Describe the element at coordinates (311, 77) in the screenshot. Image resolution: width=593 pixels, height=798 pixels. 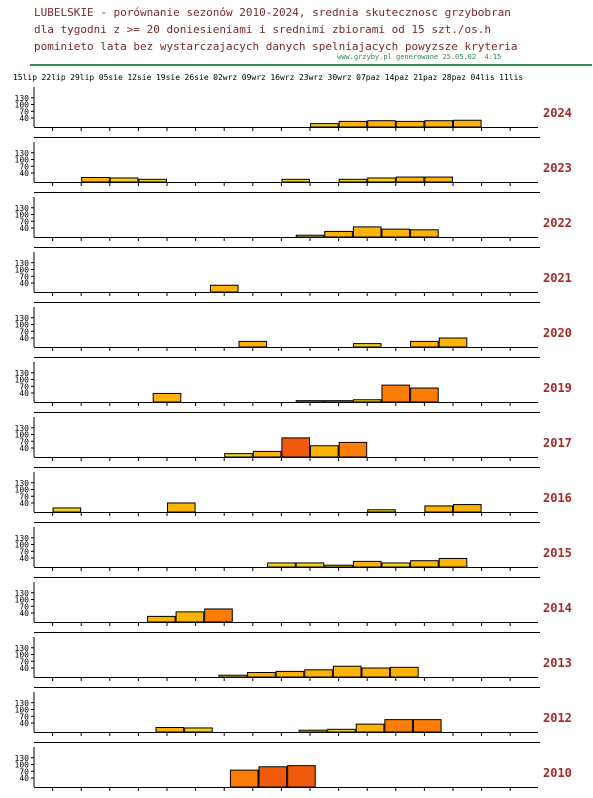
I see `week-label: 23wrz` at that location.